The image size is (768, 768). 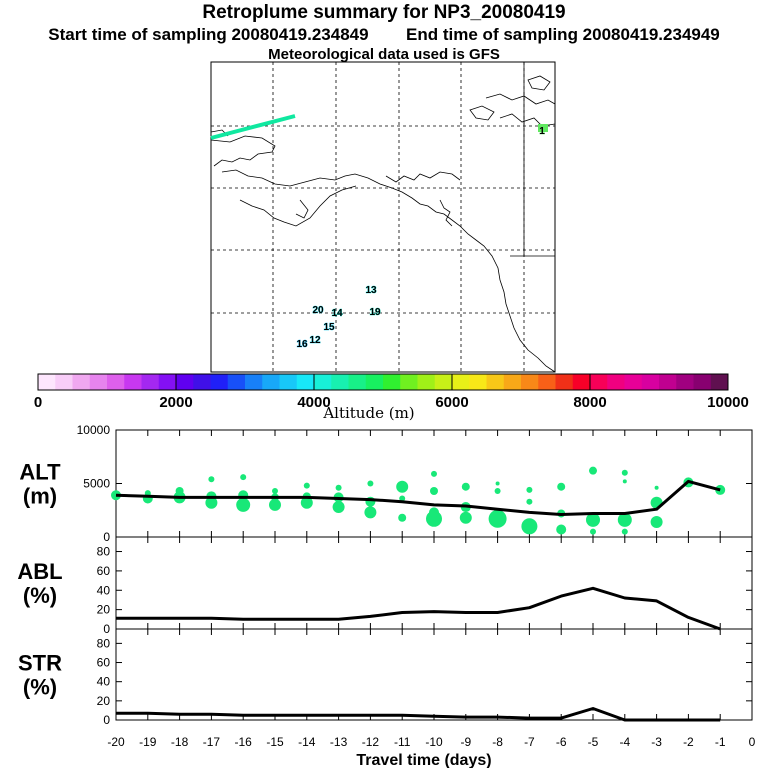 What do you see at coordinates (339, 742) in the screenshot?
I see `x-tick-label: -13` at bounding box center [339, 742].